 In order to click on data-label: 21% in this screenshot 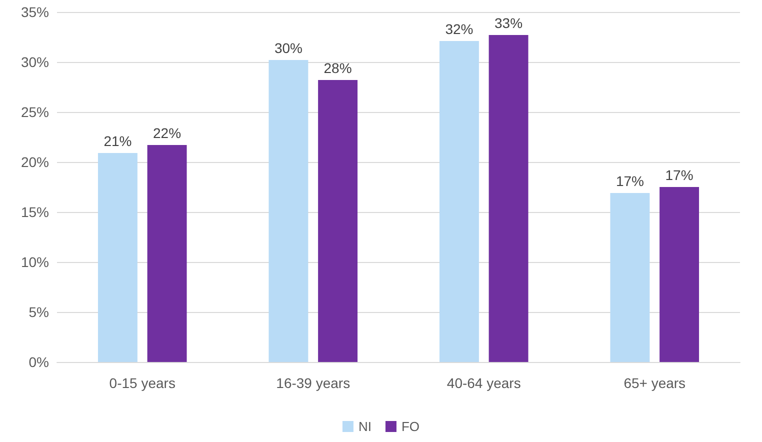, I will do `click(118, 141)`.